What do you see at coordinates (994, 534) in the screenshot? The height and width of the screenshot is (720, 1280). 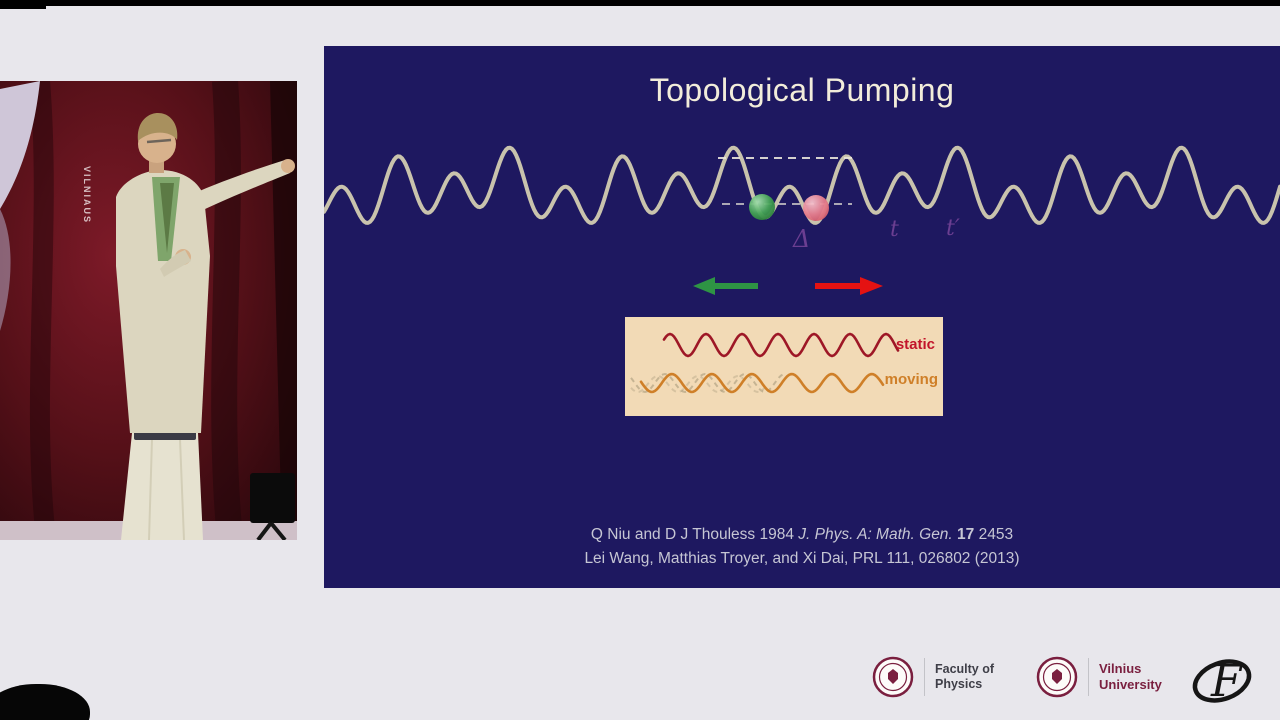 I see `citation-1-pages: 2453` at bounding box center [994, 534].